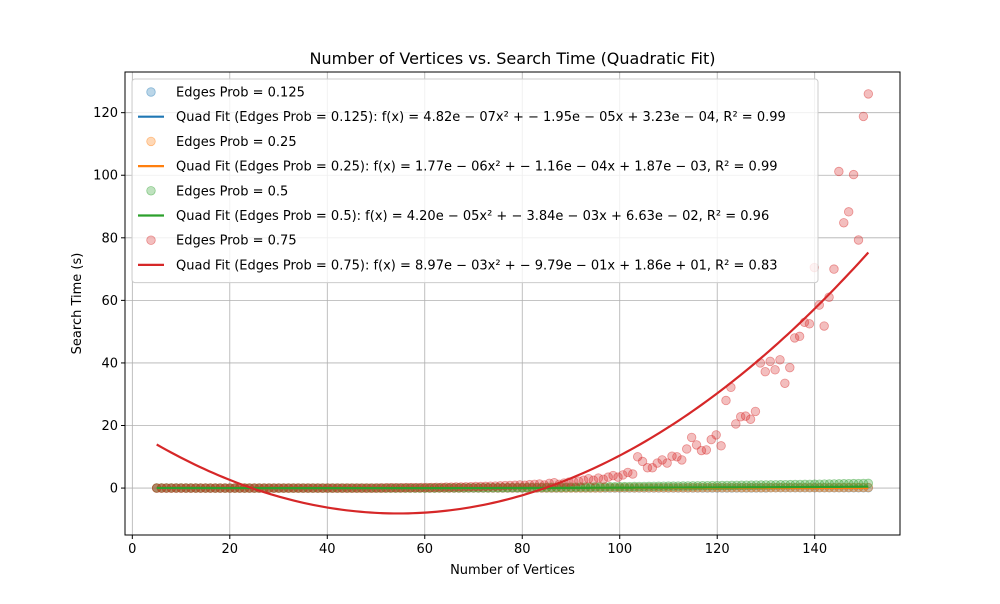 The height and width of the screenshot is (604, 1000). What do you see at coordinates (327, 549) in the screenshot?
I see `x-tick-label: 40` at bounding box center [327, 549].